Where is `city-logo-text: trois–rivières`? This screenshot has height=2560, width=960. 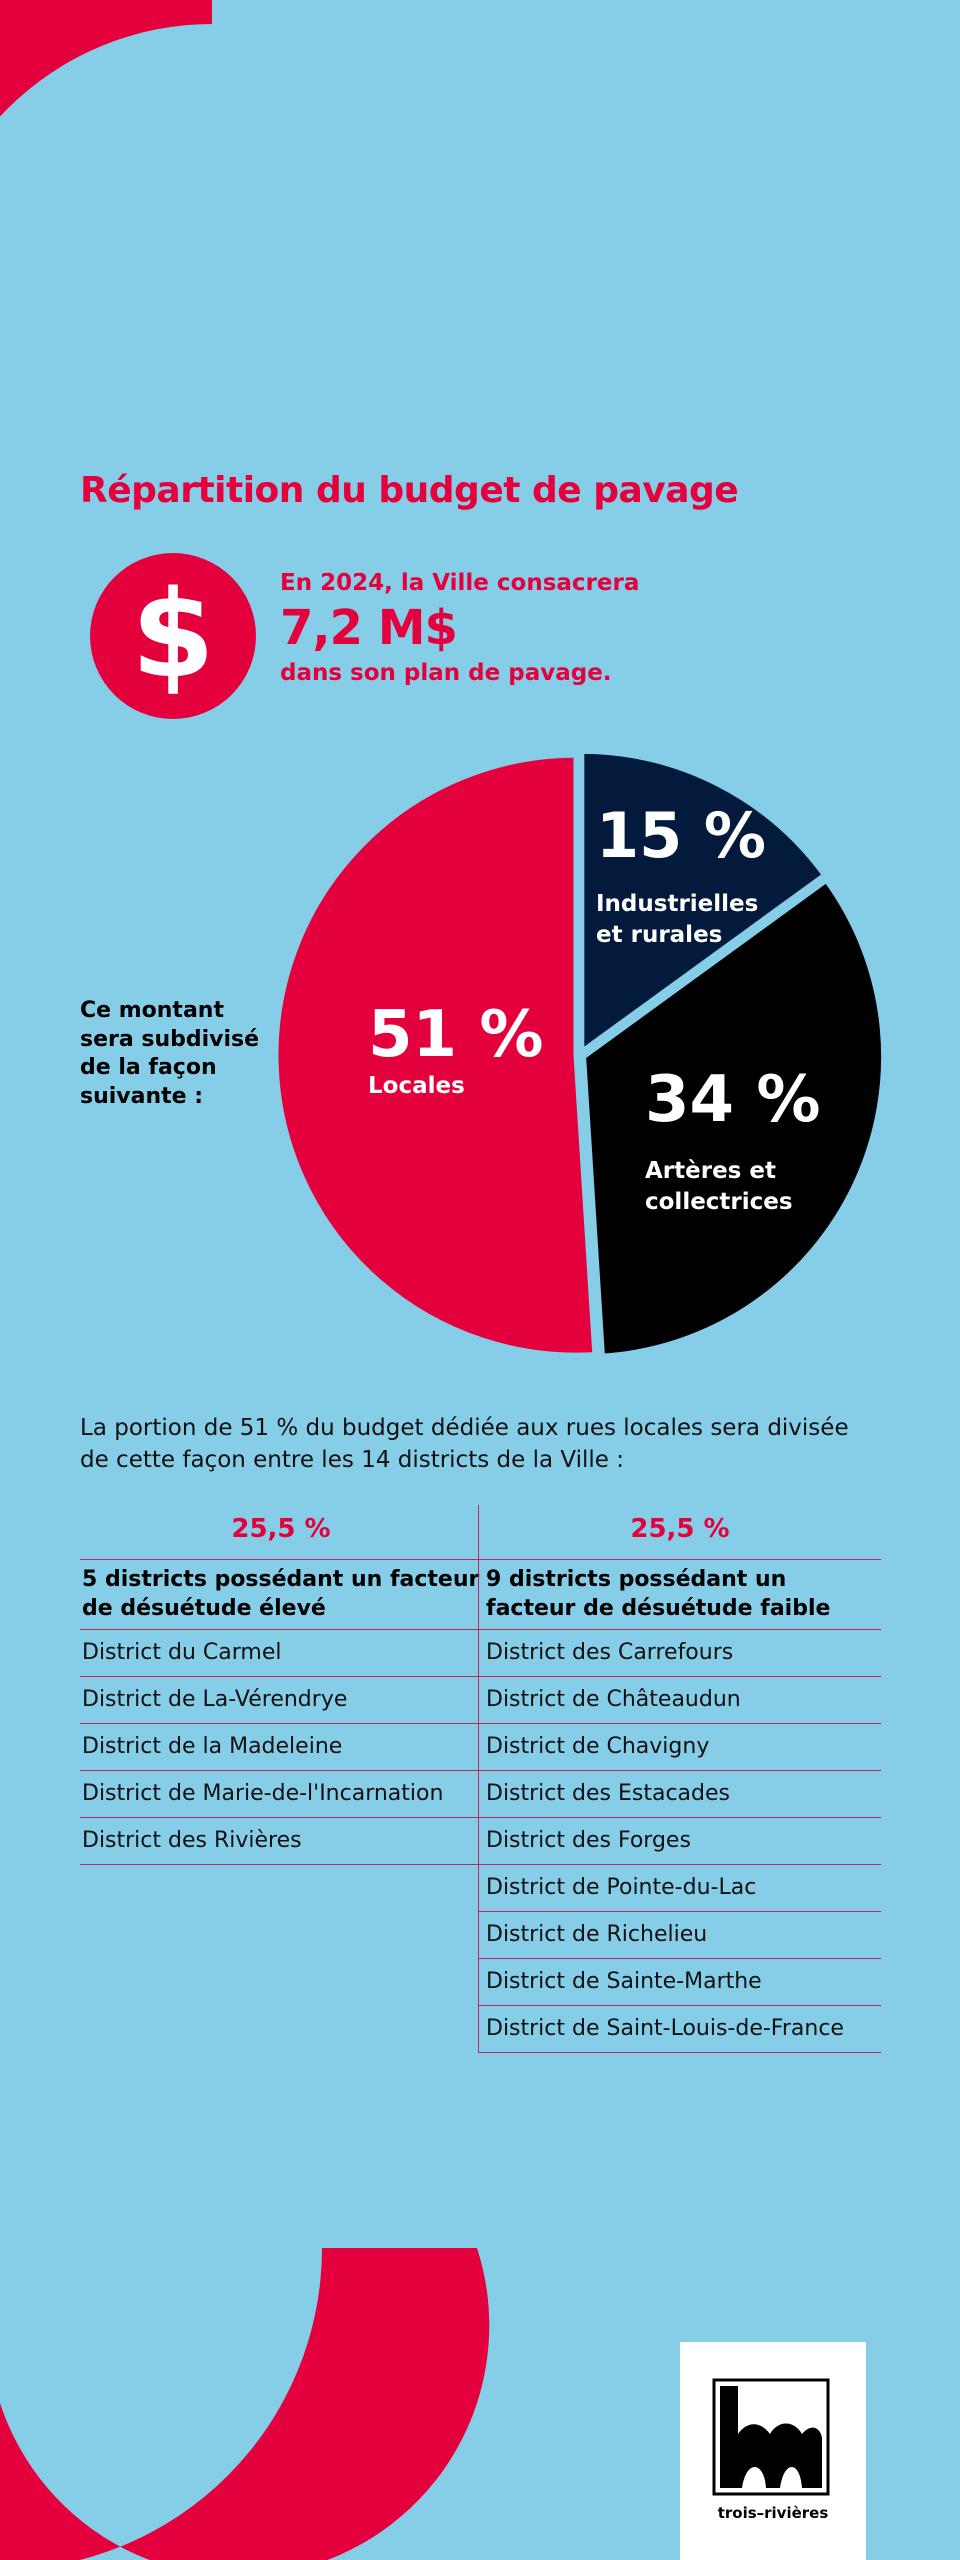 city-logo-text: trois–rivières is located at coordinates (773, 2513).